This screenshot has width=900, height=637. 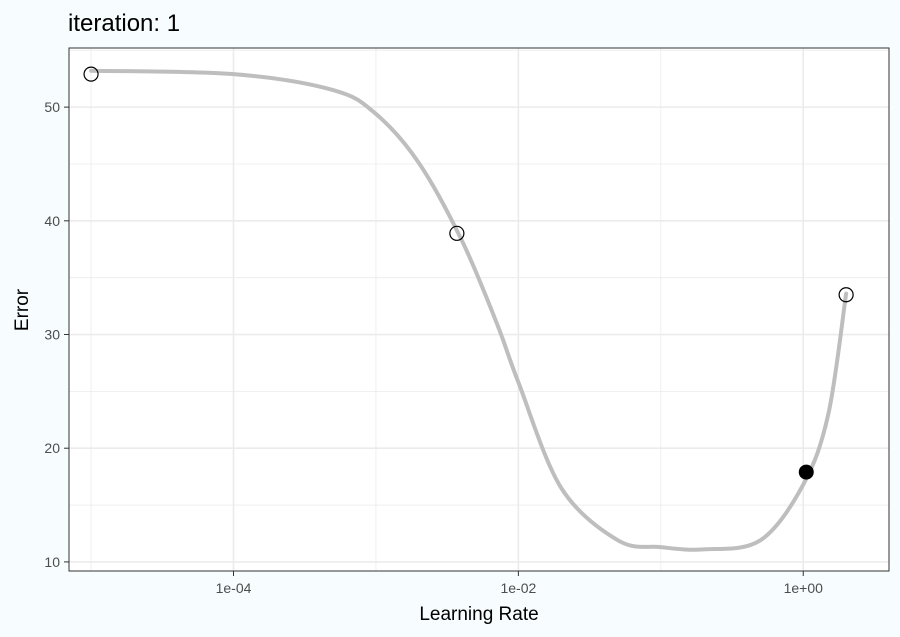 What do you see at coordinates (52, 221) in the screenshot?
I see `y-tick-label: 40` at bounding box center [52, 221].